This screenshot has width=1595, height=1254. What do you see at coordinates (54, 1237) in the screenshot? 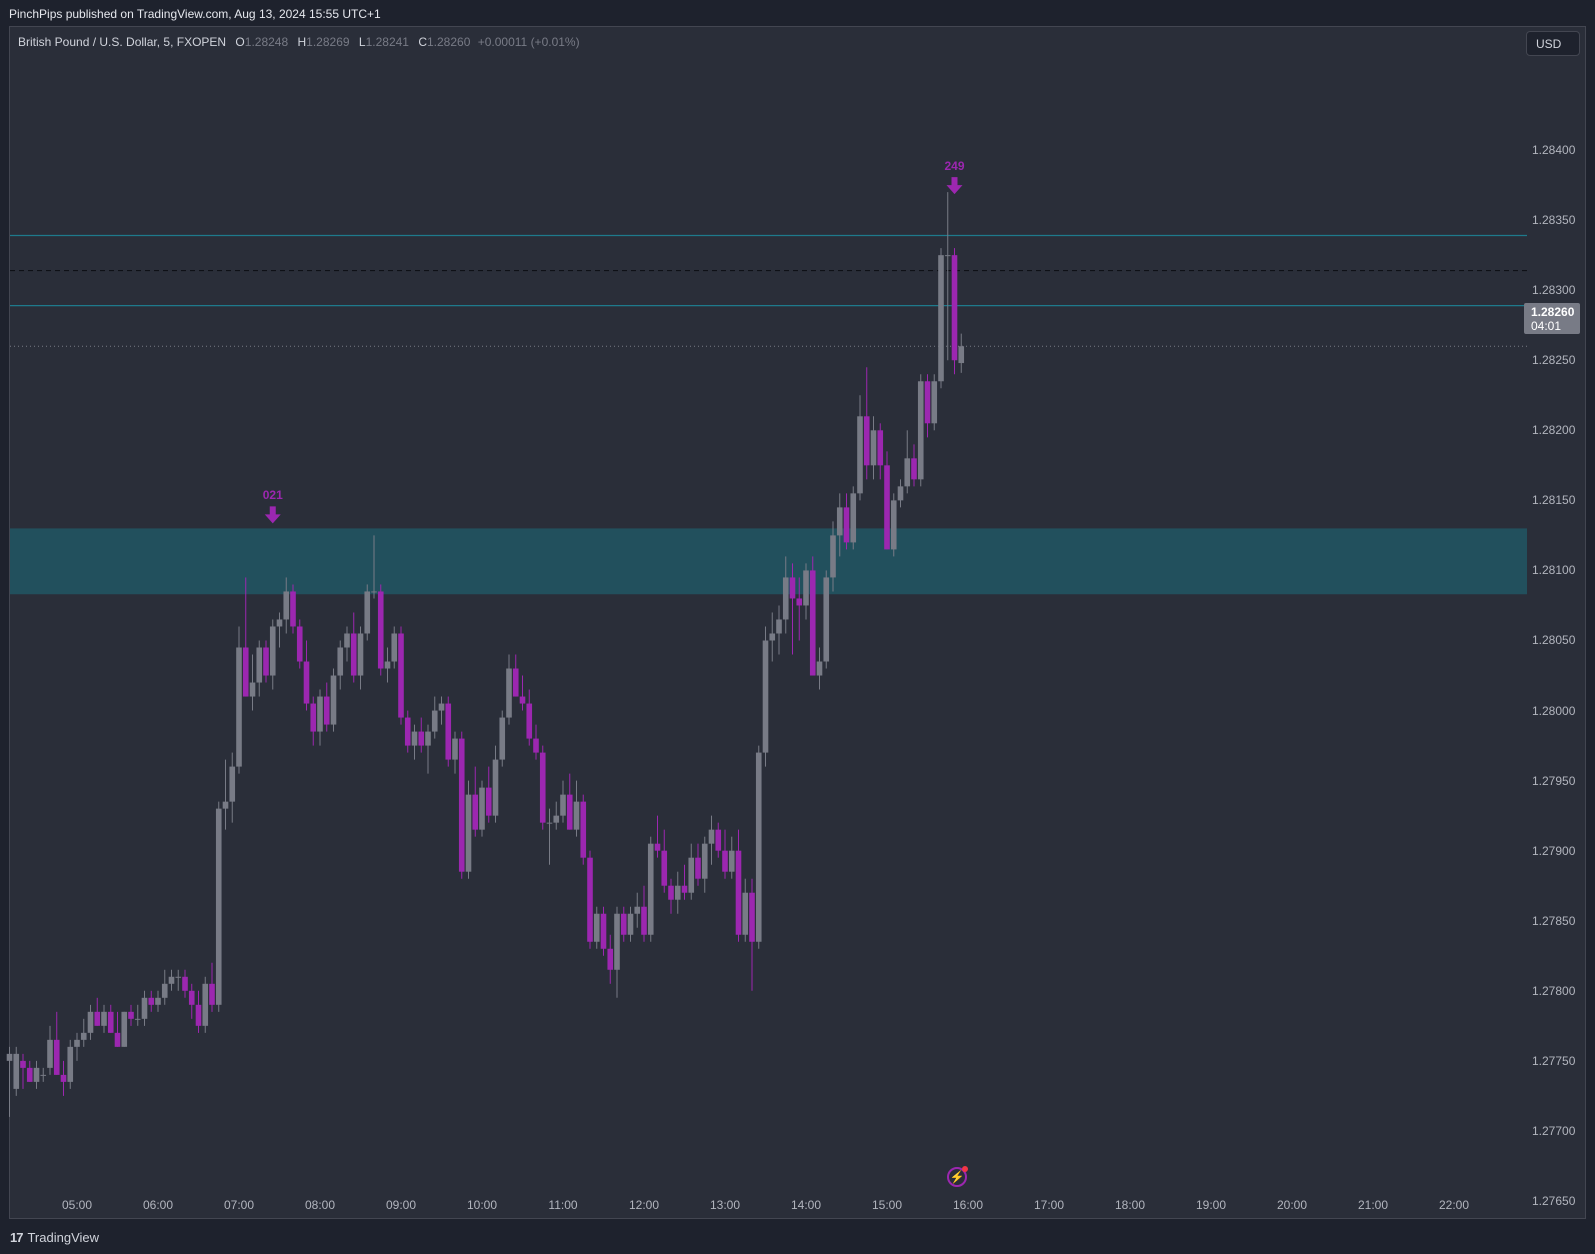
I see `tradingview-logo: 17 TradingView` at bounding box center [54, 1237].